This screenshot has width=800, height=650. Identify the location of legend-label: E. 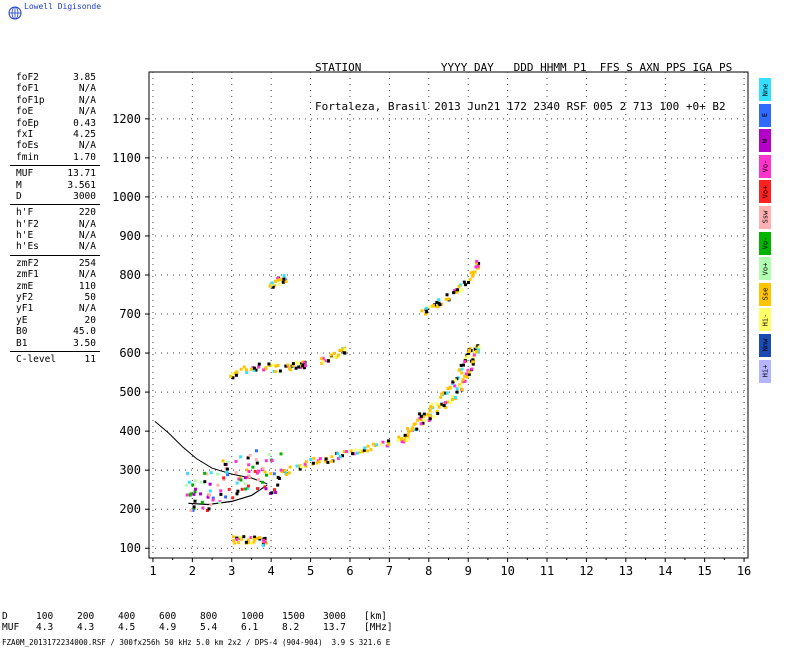
(765, 115).